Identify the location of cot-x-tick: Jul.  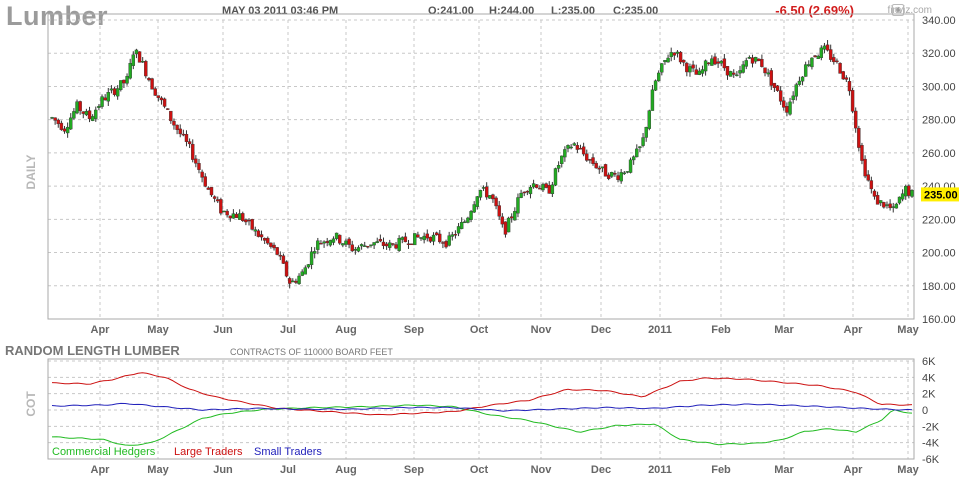
(288, 470).